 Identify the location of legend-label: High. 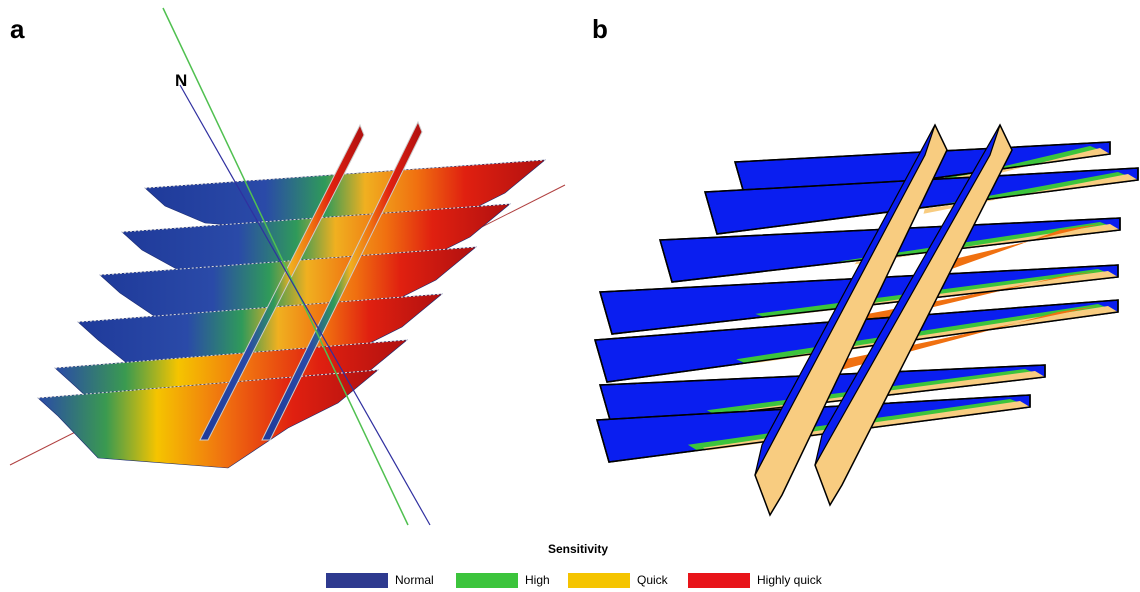
(537, 580).